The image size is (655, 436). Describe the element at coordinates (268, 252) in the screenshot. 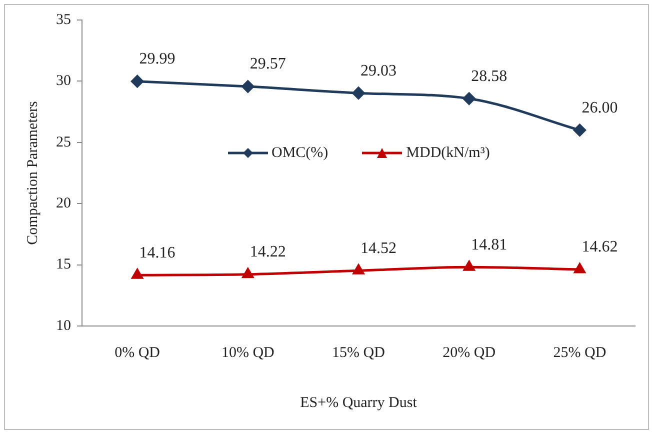

I see `data-label: 14.22` at that location.